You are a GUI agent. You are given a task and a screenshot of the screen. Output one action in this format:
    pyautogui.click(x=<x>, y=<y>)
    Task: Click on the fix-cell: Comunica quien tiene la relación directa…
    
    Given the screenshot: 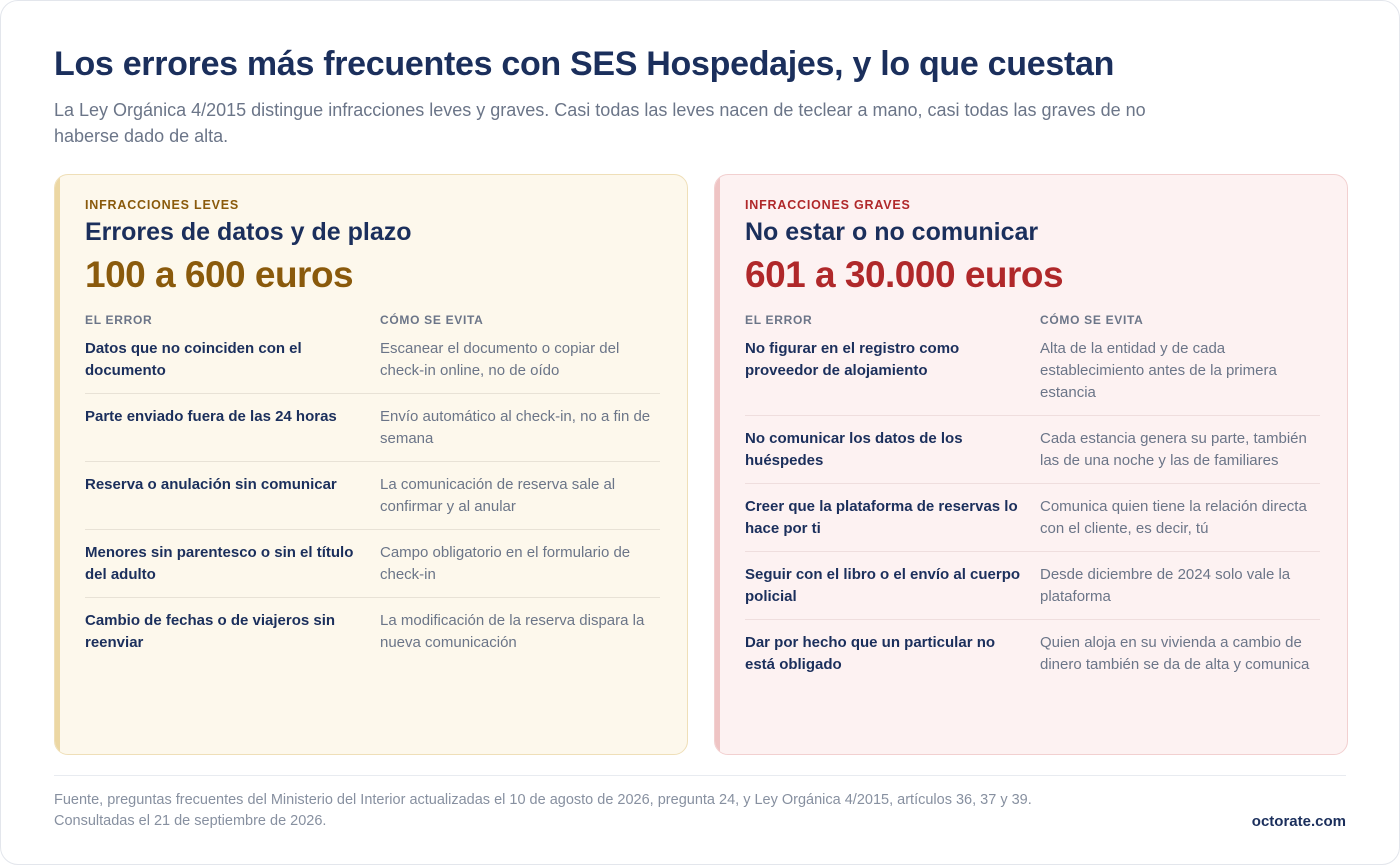 What is the action you would take?
    pyautogui.click(x=1173, y=517)
    